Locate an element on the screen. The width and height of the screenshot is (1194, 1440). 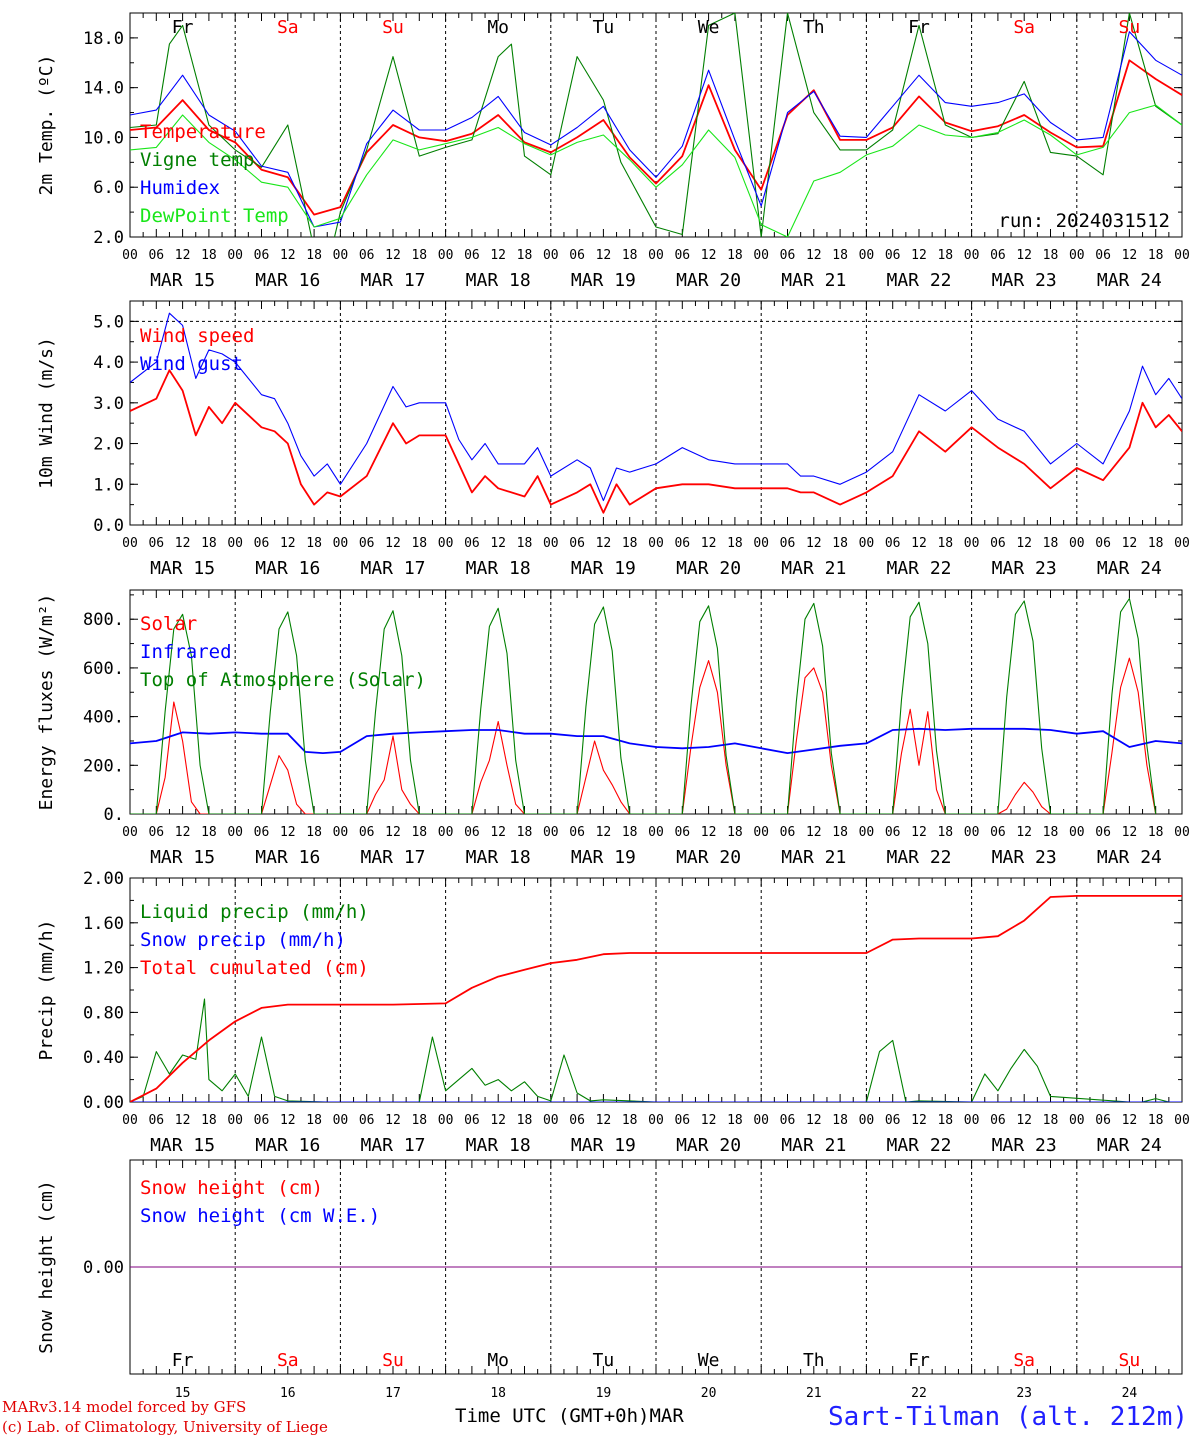
date-label: MAR 24 is located at coordinates (1129, 1145).